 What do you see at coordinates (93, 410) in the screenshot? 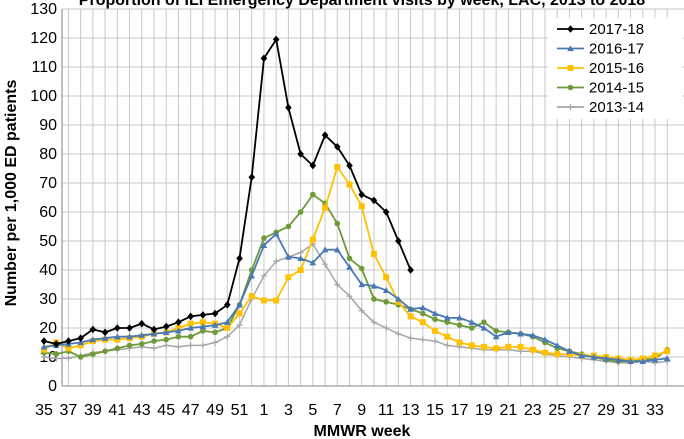
I see `x-tick-label: 39` at bounding box center [93, 410].